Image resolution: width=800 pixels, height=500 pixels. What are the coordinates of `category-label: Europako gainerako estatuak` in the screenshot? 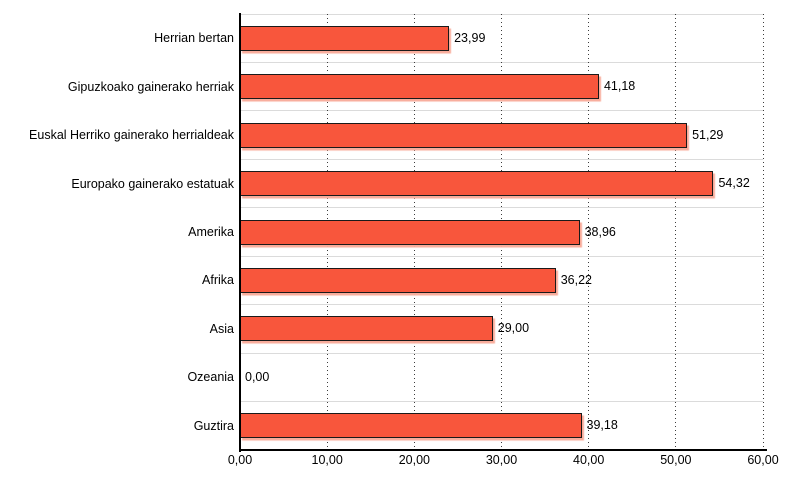 It's located at (152, 183).